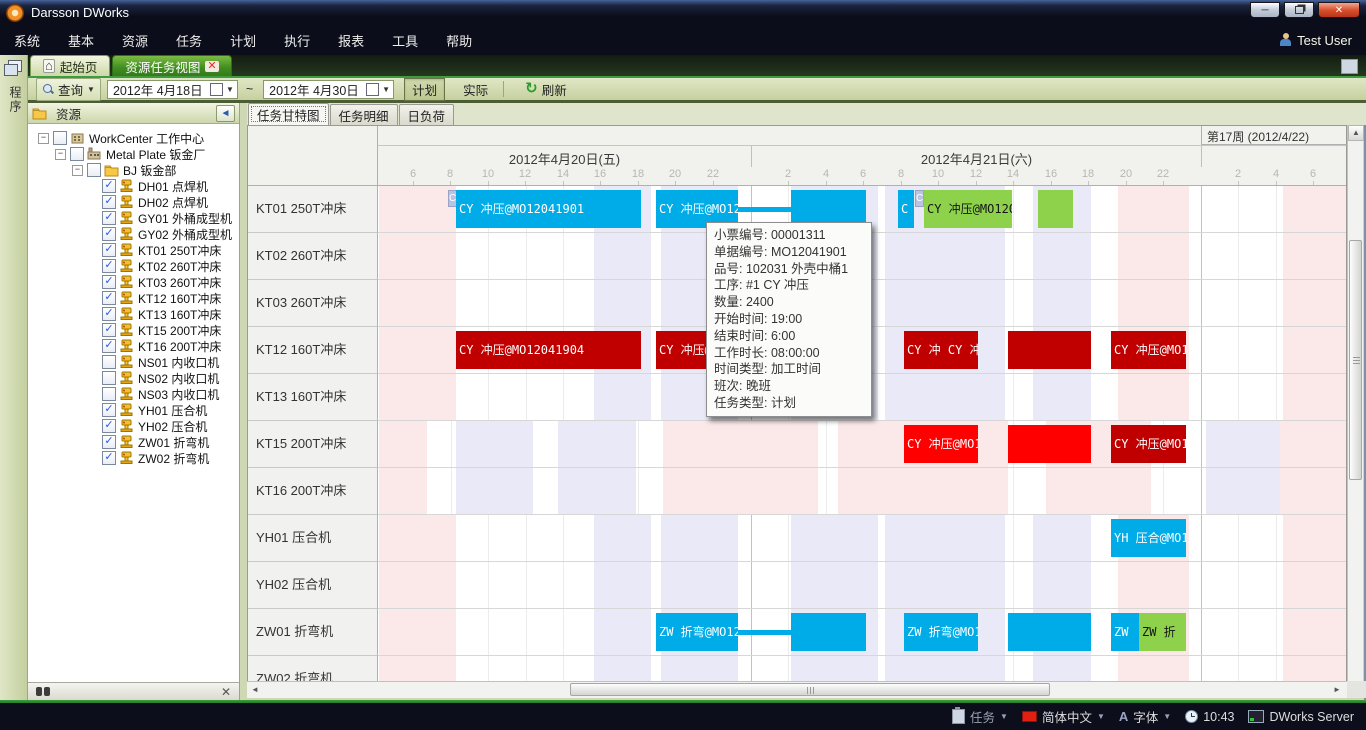  Describe the element at coordinates (133, 314) in the screenshot. I see `tree-item-kt13: ✓ KT13 160T冲床` at that location.